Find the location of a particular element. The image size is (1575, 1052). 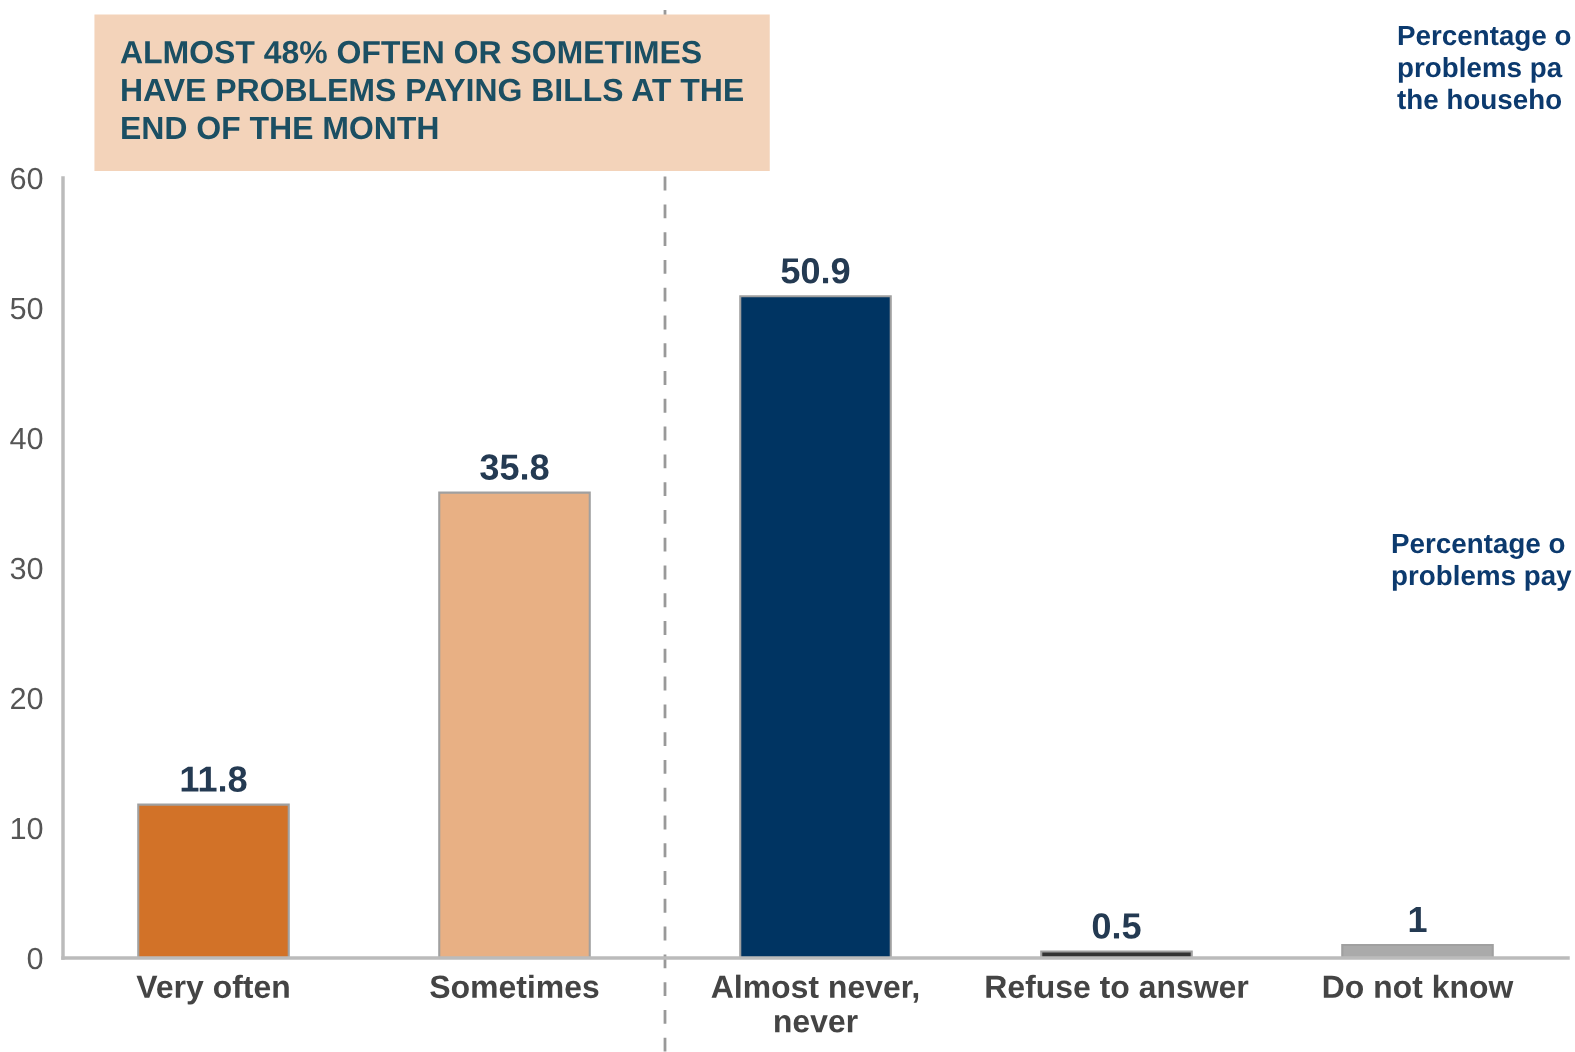

y-tick-label: 60 is located at coordinates (27, 178).